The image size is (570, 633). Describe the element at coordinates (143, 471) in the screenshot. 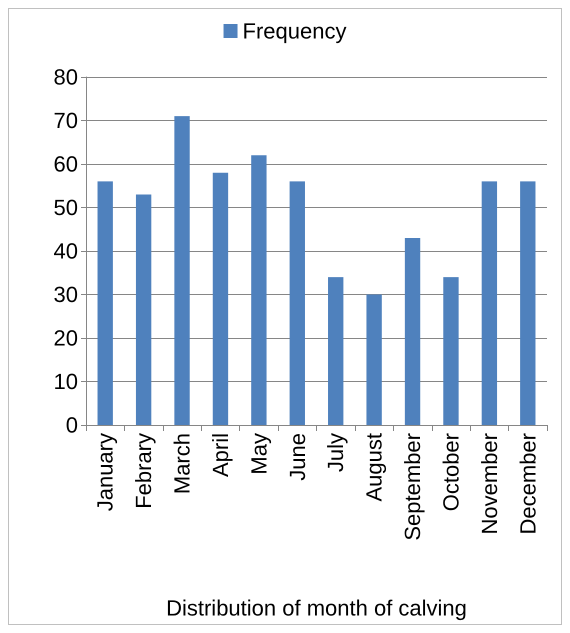

I see `x-tick-label: Febrary` at that location.